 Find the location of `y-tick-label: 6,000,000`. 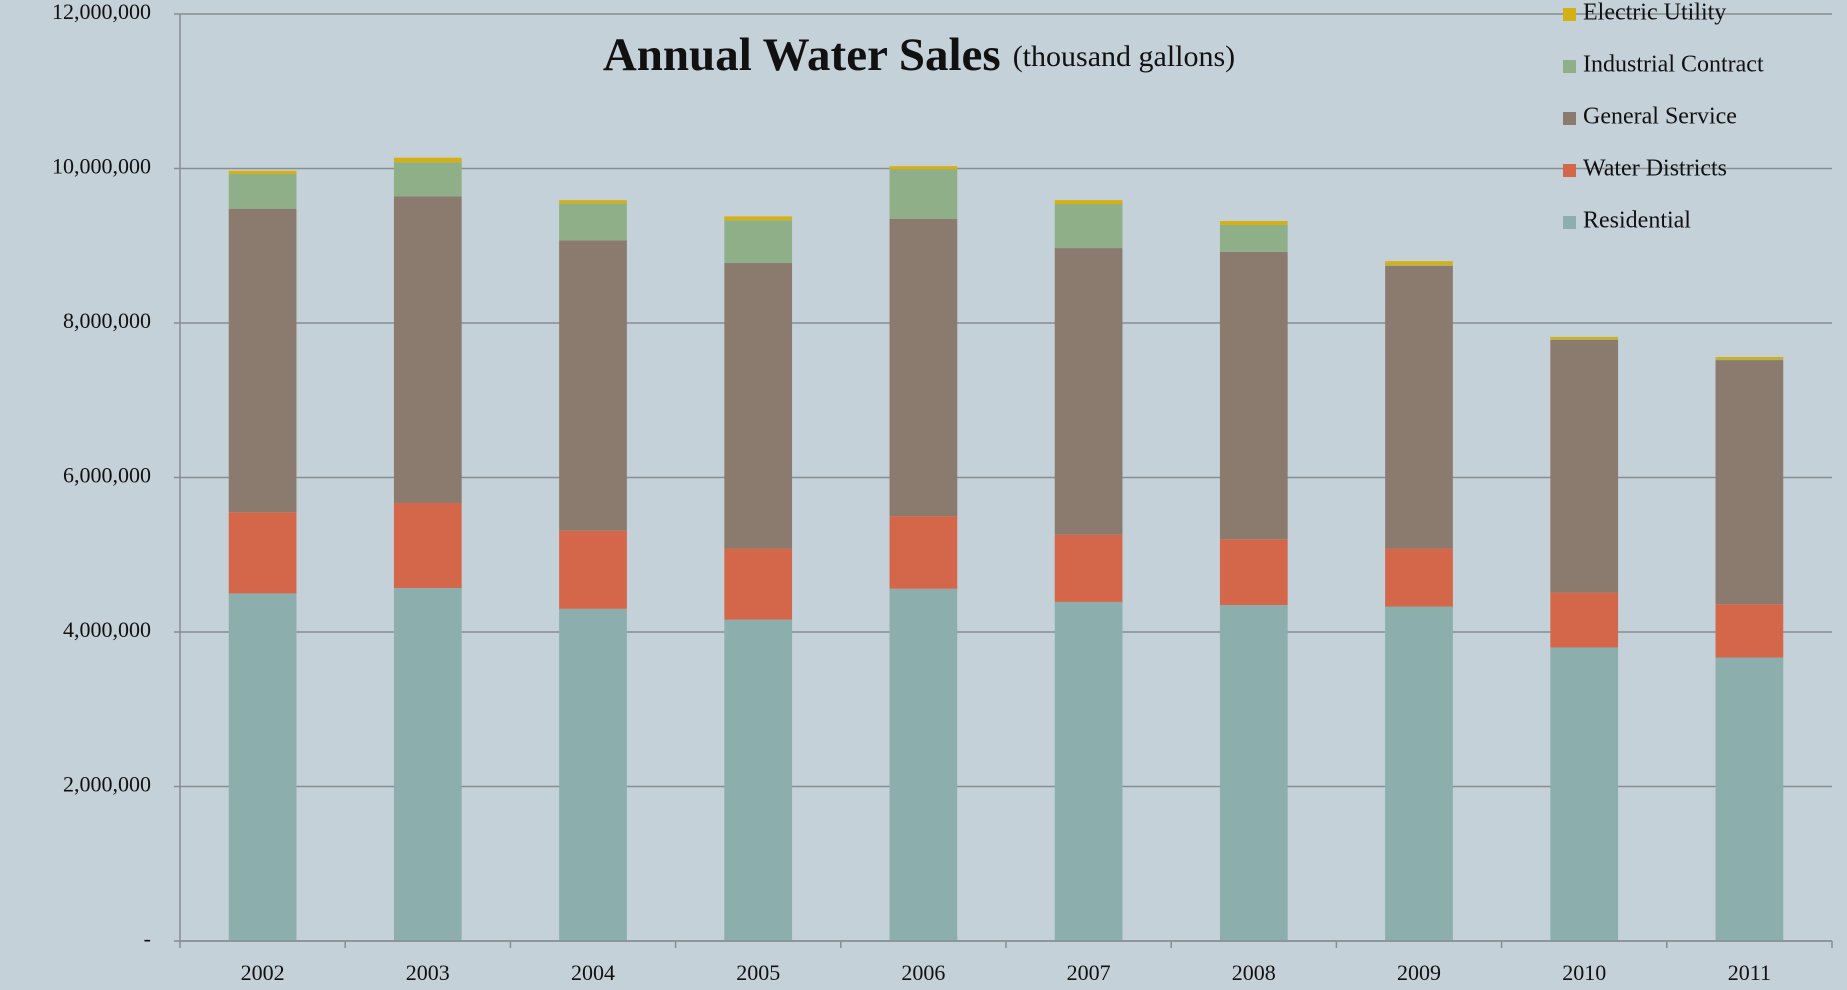

y-tick-label: 6,000,000 is located at coordinates (107, 475).